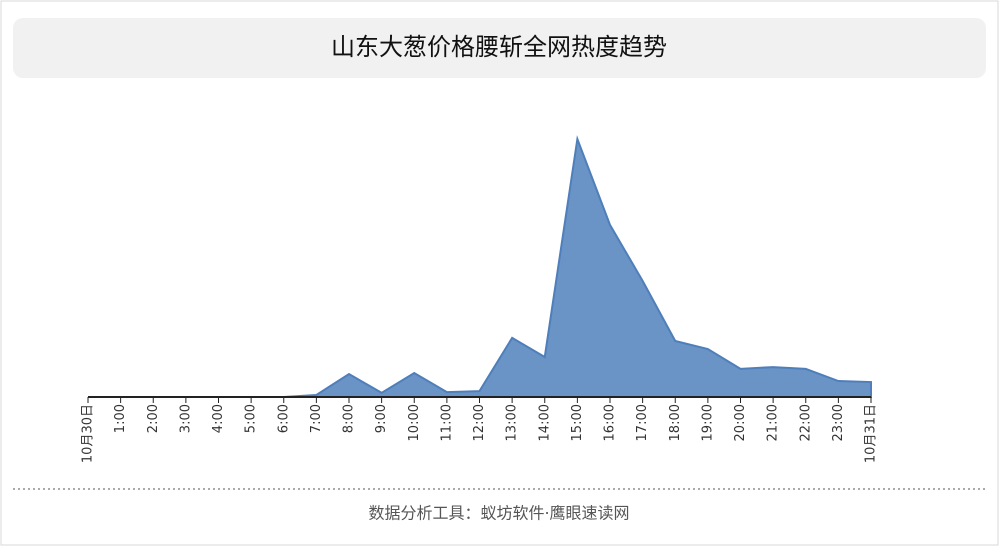 The width and height of the screenshot is (999, 546). I want to click on x-tick-label: 10月31日, so click(871, 433).